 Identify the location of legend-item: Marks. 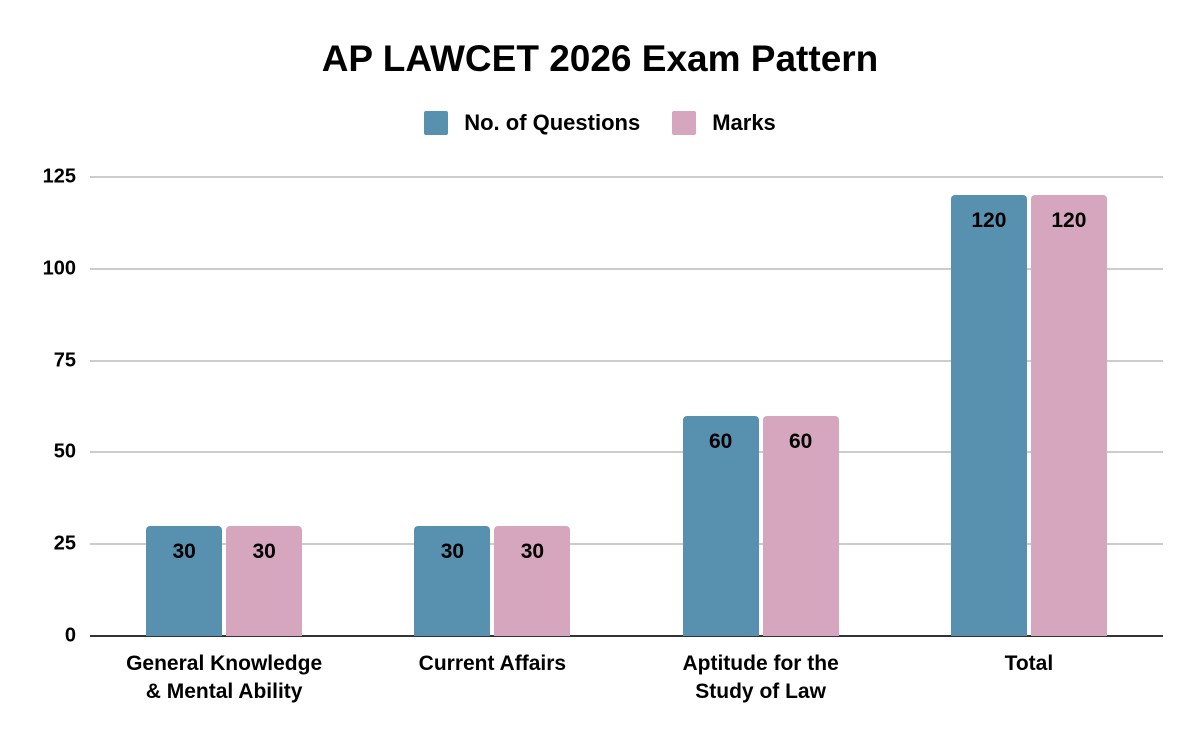
(724, 123).